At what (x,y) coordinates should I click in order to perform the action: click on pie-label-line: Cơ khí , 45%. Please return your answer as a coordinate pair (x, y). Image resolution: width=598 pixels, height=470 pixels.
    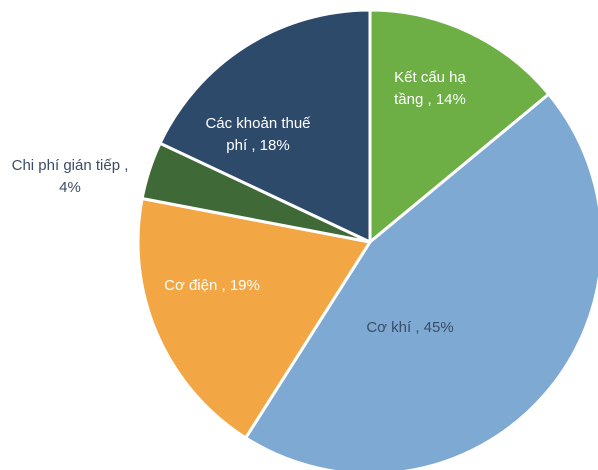
    Looking at the image, I should click on (409, 327).